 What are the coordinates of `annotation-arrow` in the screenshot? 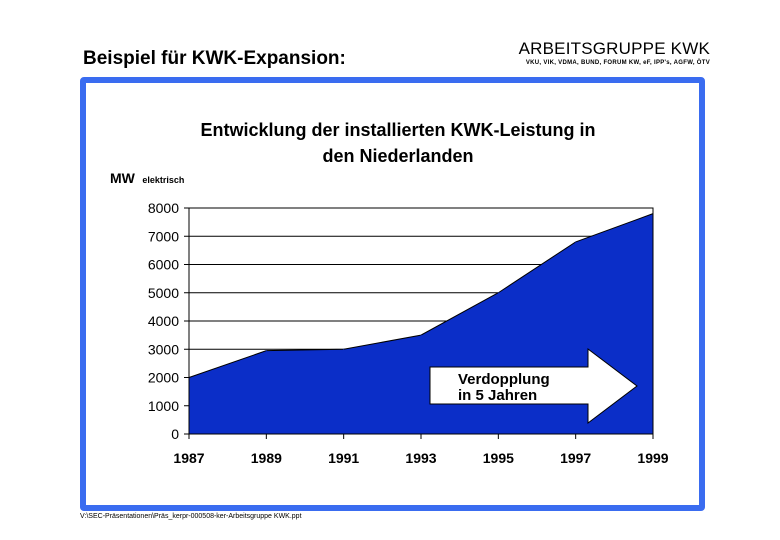 It's located at (533, 386).